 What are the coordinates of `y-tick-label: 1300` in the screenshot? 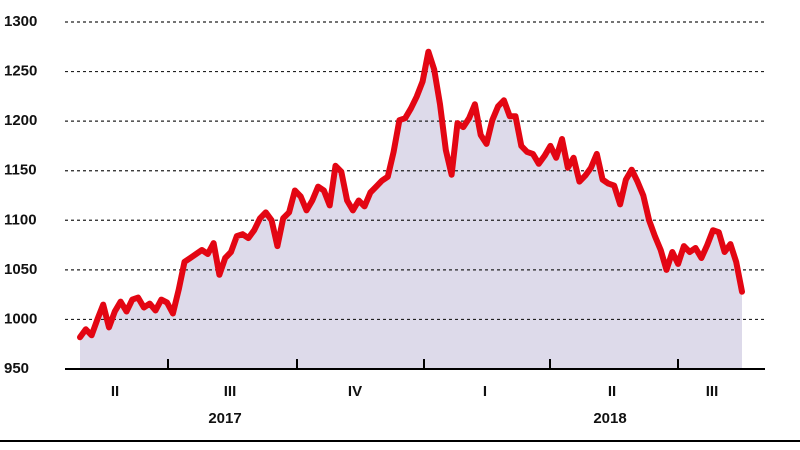 It's located at (20, 21).